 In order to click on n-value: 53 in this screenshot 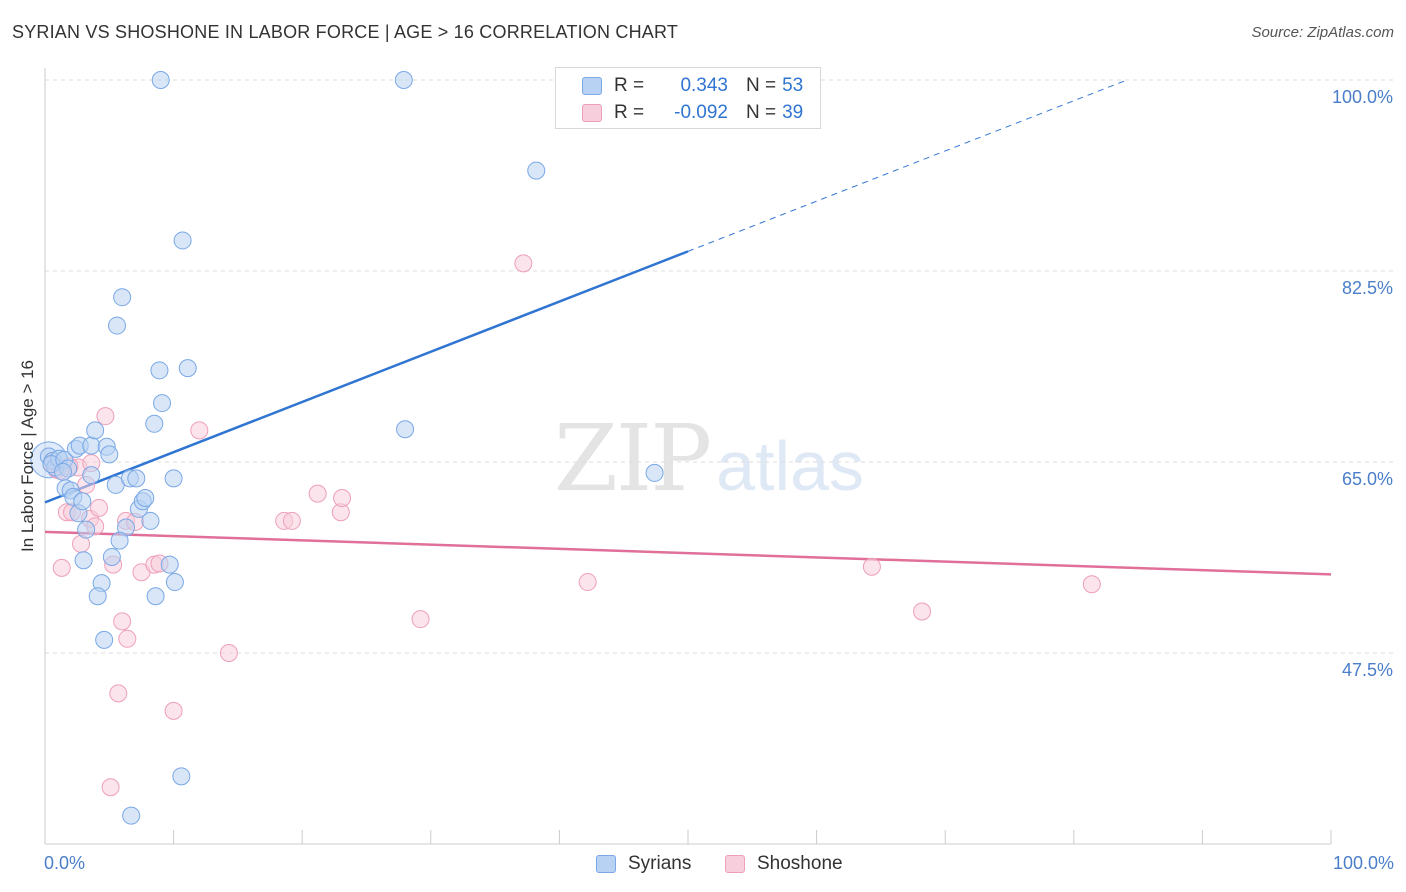, I will do `click(793, 85)`.